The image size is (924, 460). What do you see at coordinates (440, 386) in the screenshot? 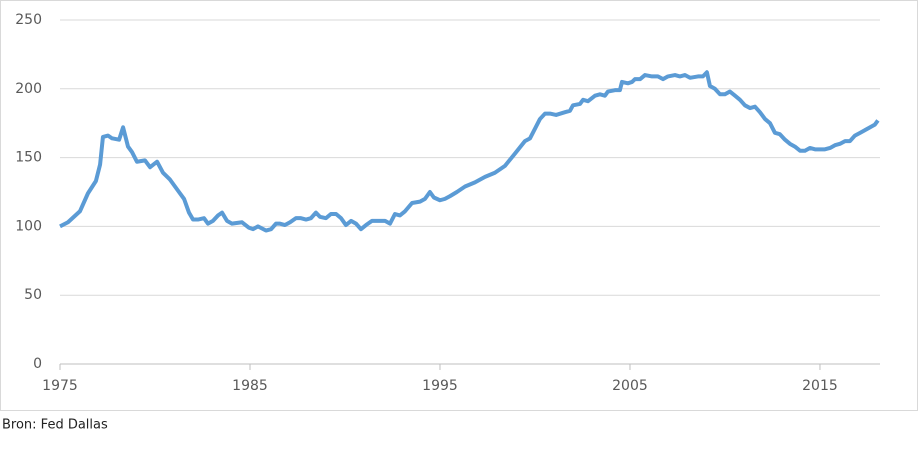
I see `x-tick-label: 1995` at bounding box center [440, 386].